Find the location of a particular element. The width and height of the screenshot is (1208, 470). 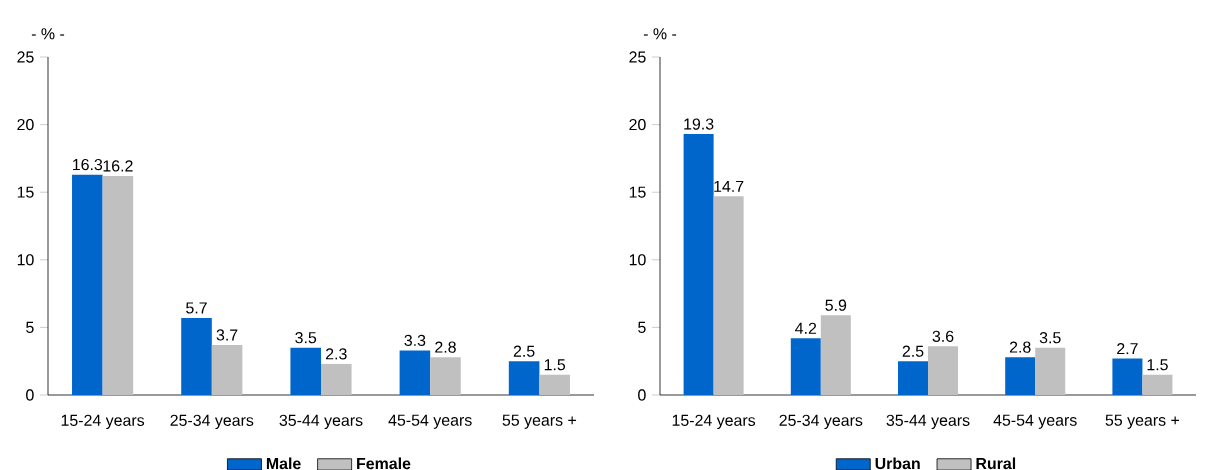

data-label: 3.7 is located at coordinates (227, 335).